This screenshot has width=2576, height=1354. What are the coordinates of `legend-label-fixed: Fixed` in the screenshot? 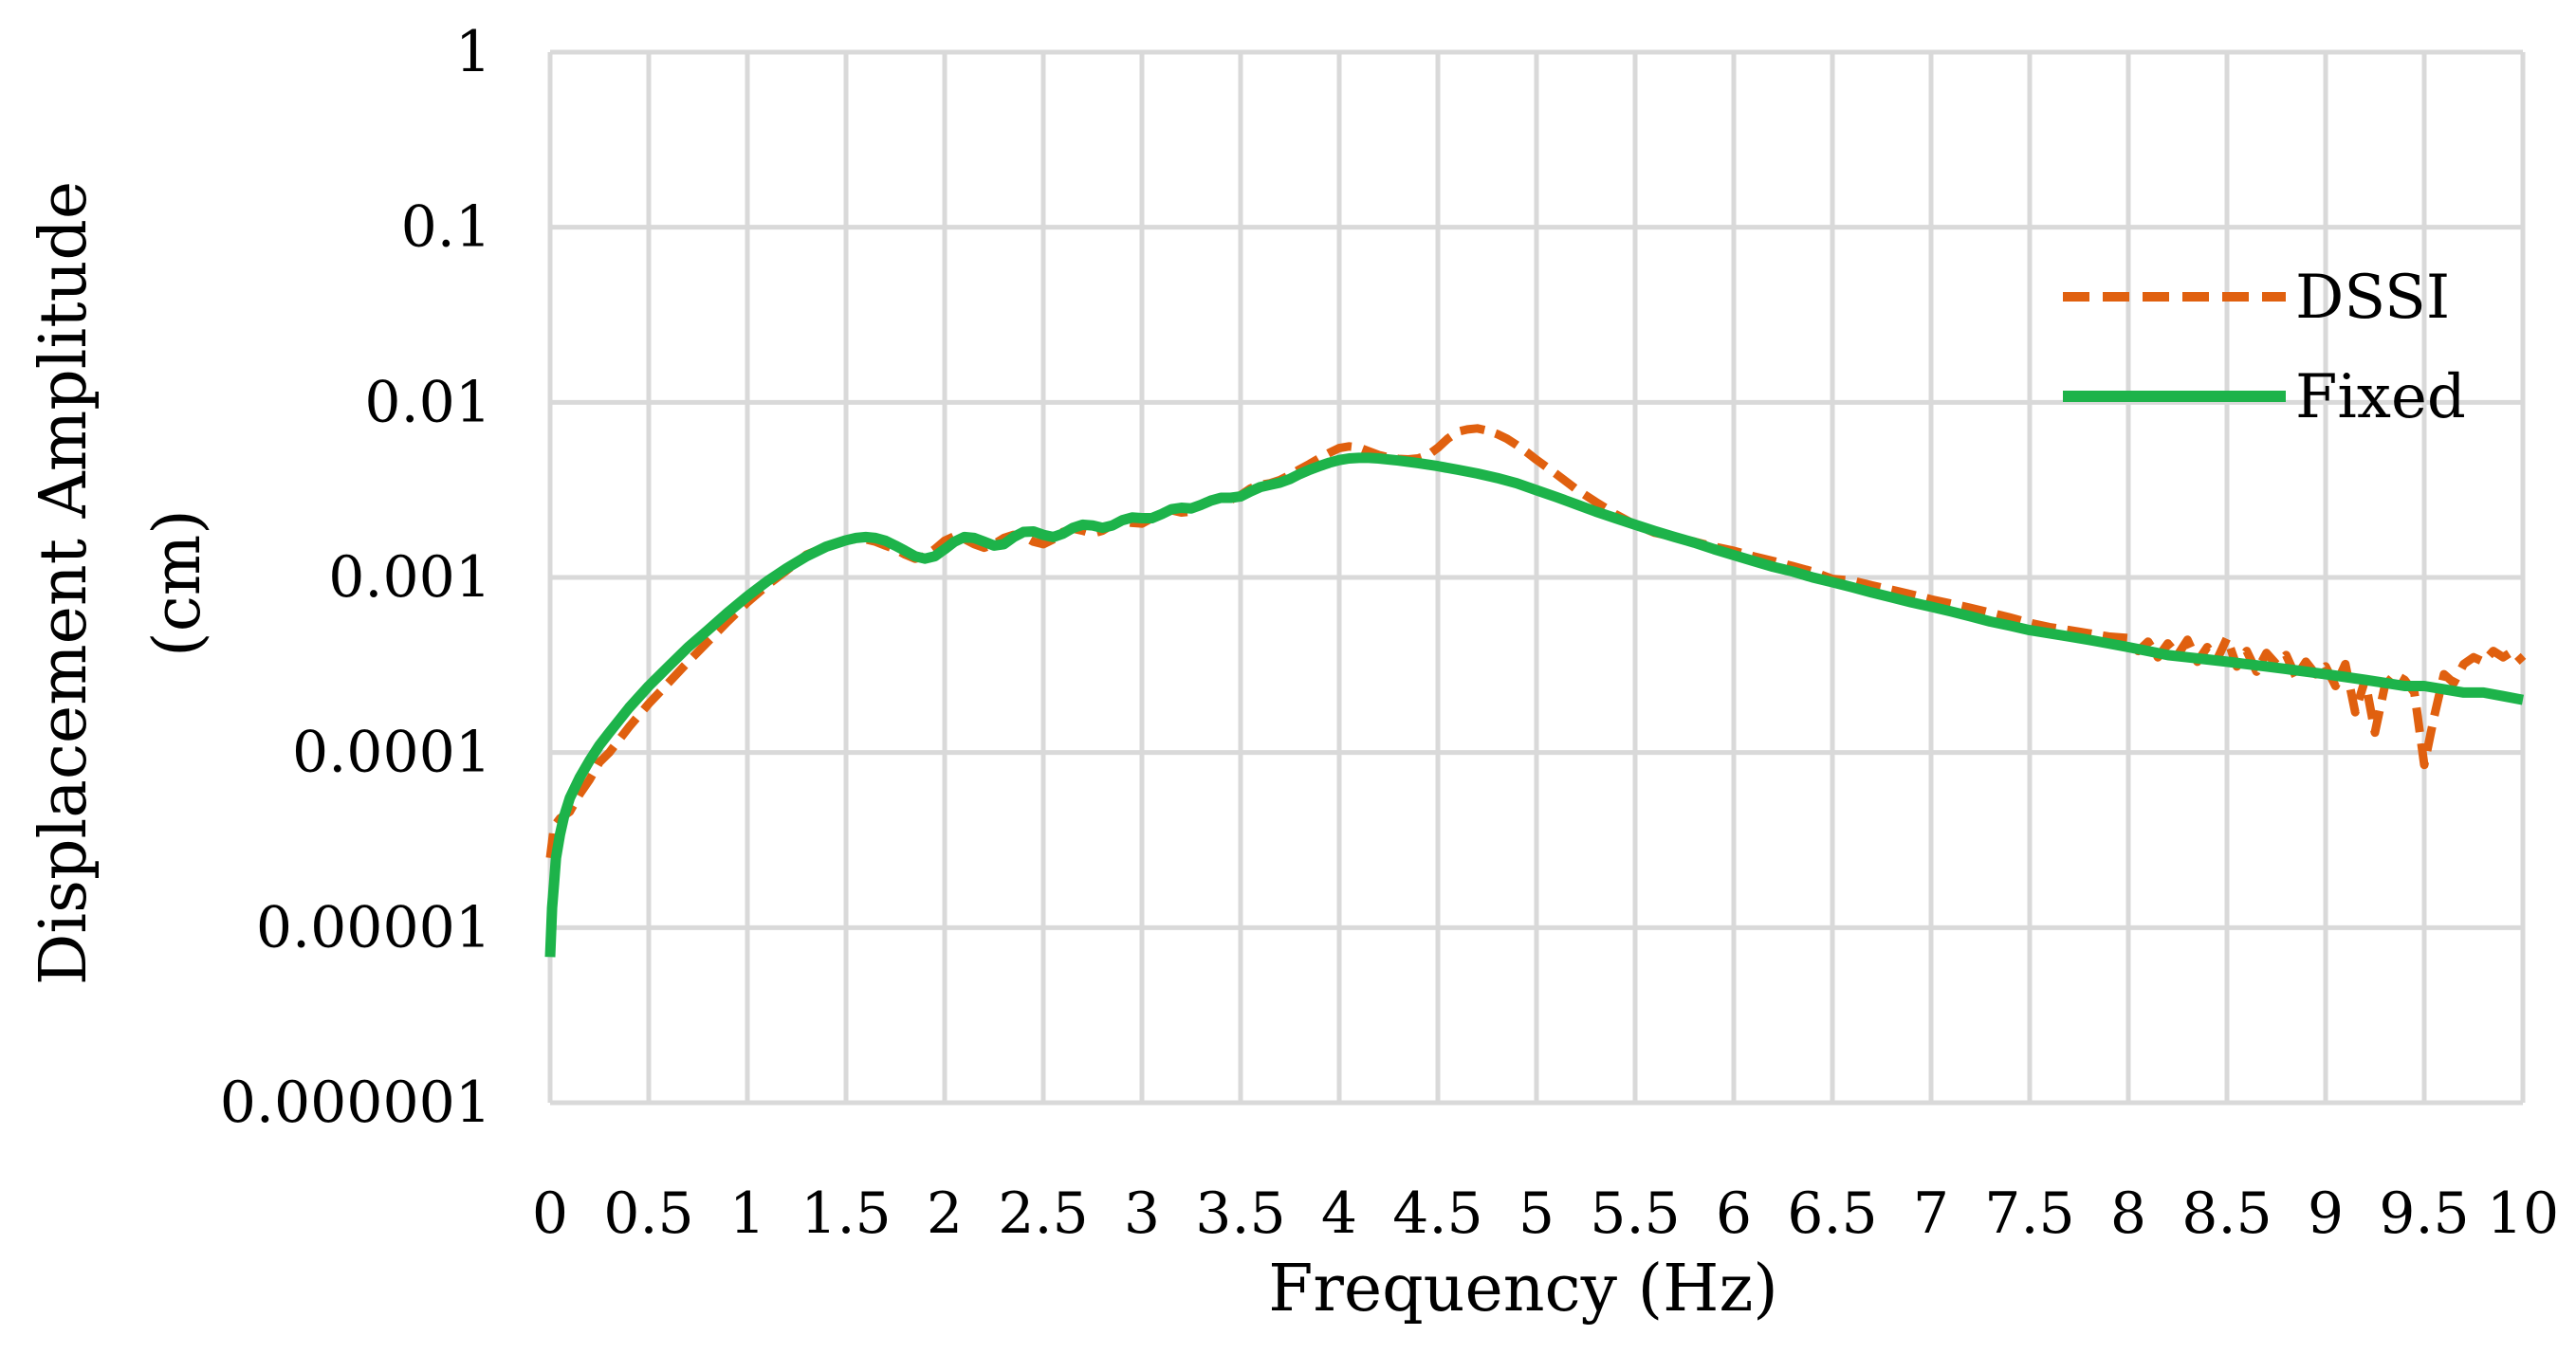 It's located at (2380, 397).